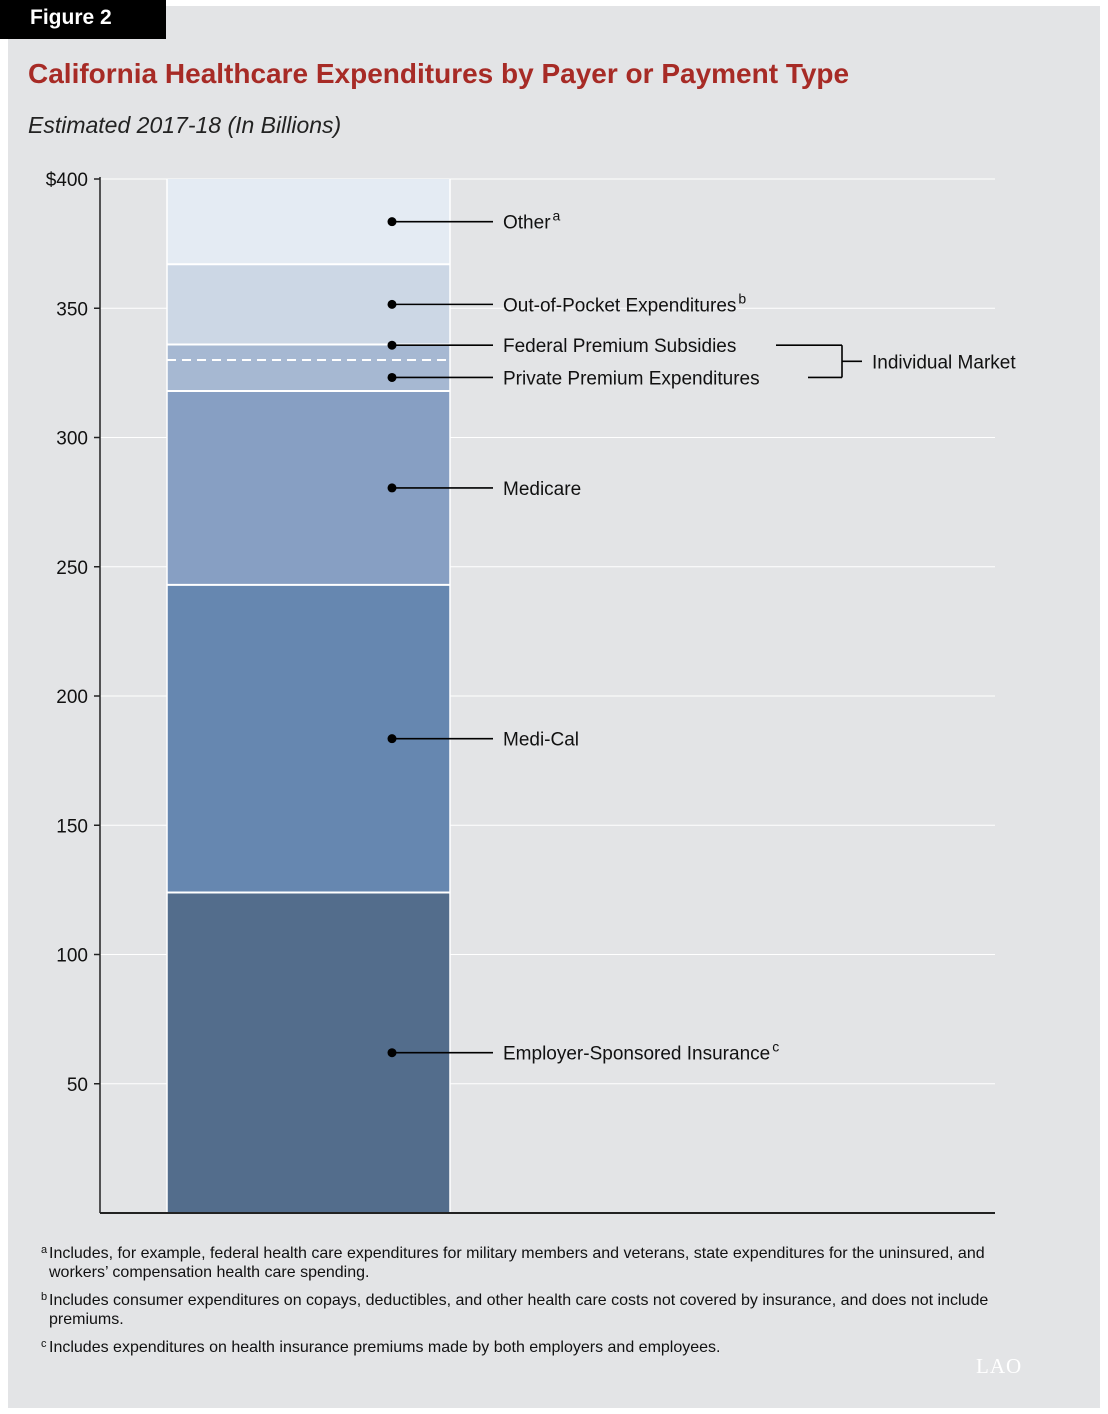 This screenshot has height=1414, width=1108. I want to click on series-callout: Private Premium Expenditures, so click(573, 378).